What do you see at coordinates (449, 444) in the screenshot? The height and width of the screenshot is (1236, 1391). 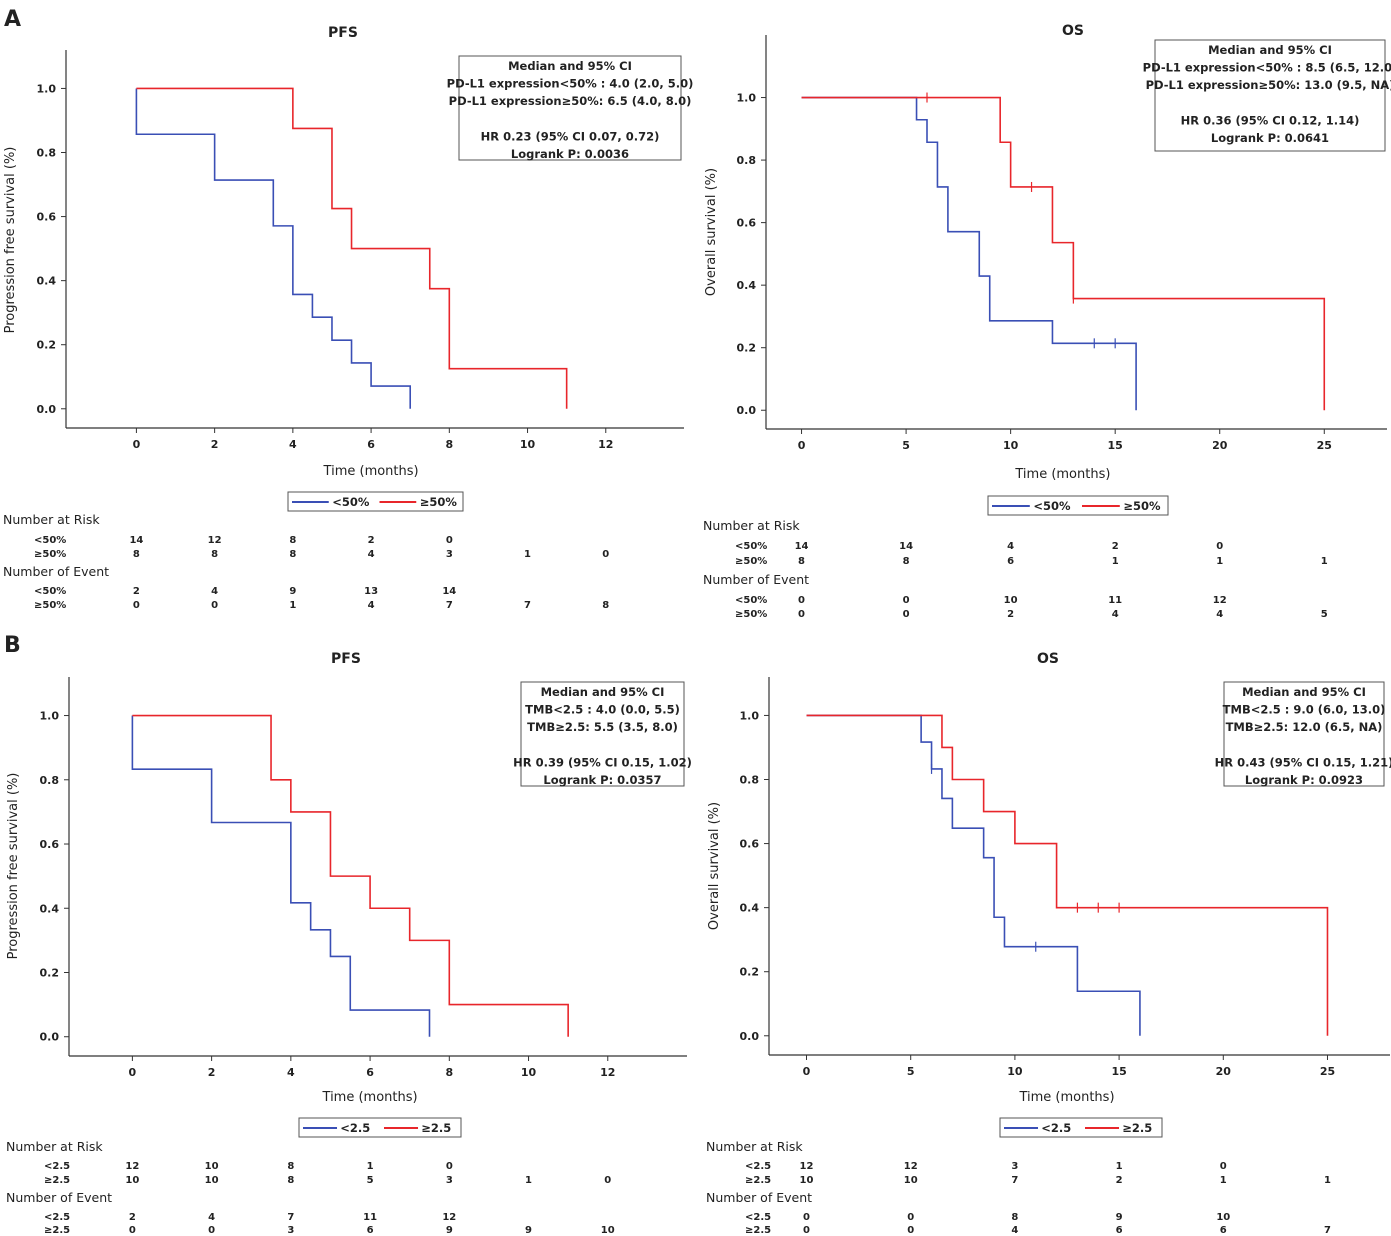 I see `x-tick-label: 8` at bounding box center [449, 444].